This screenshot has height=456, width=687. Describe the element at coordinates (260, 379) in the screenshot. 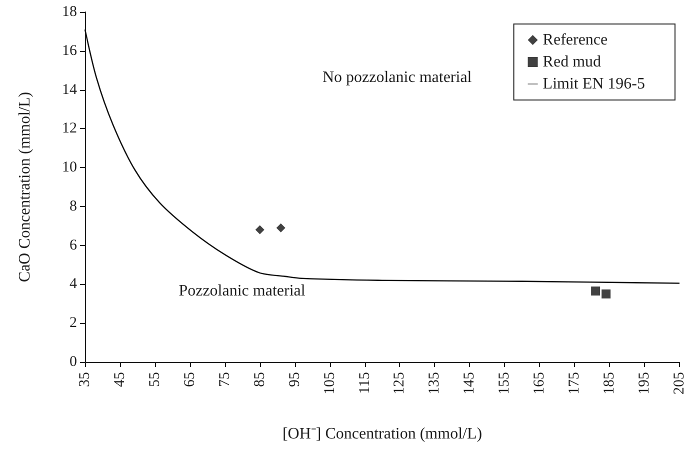

I see `x-tick-label: 85` at that location.